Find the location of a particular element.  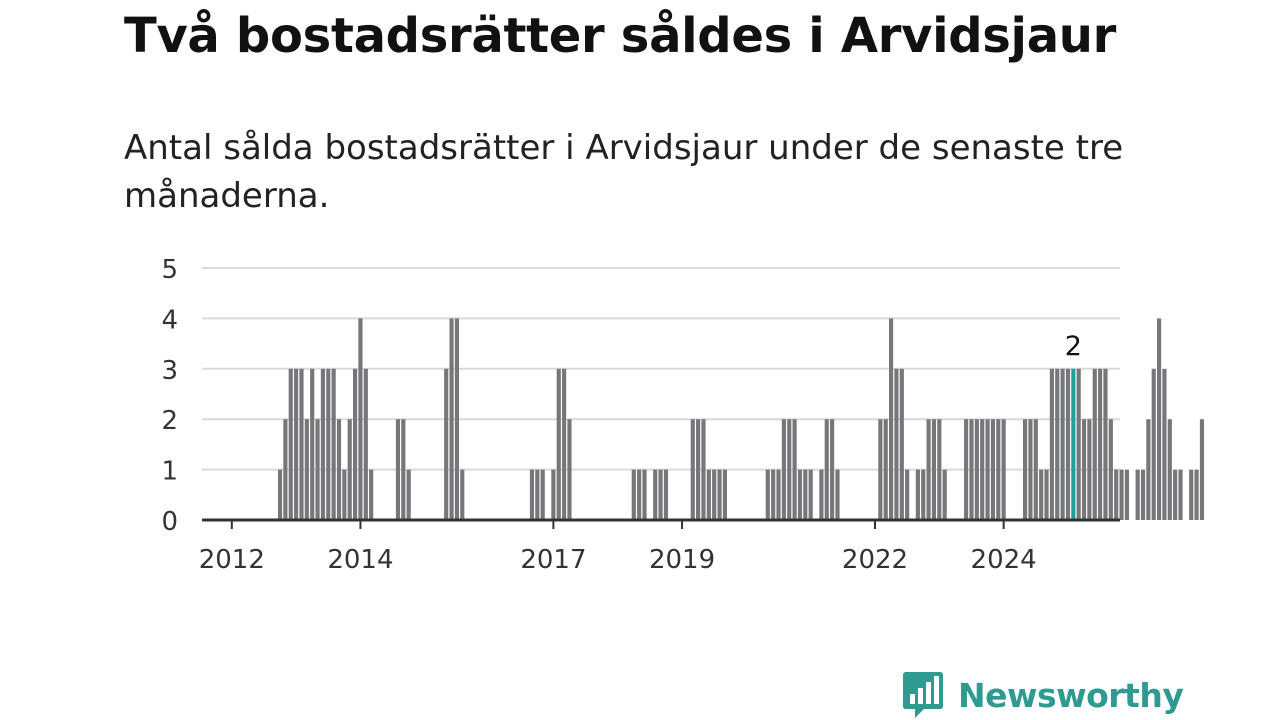

x-tick-label: 2012 is located at coordinates (232, 560).